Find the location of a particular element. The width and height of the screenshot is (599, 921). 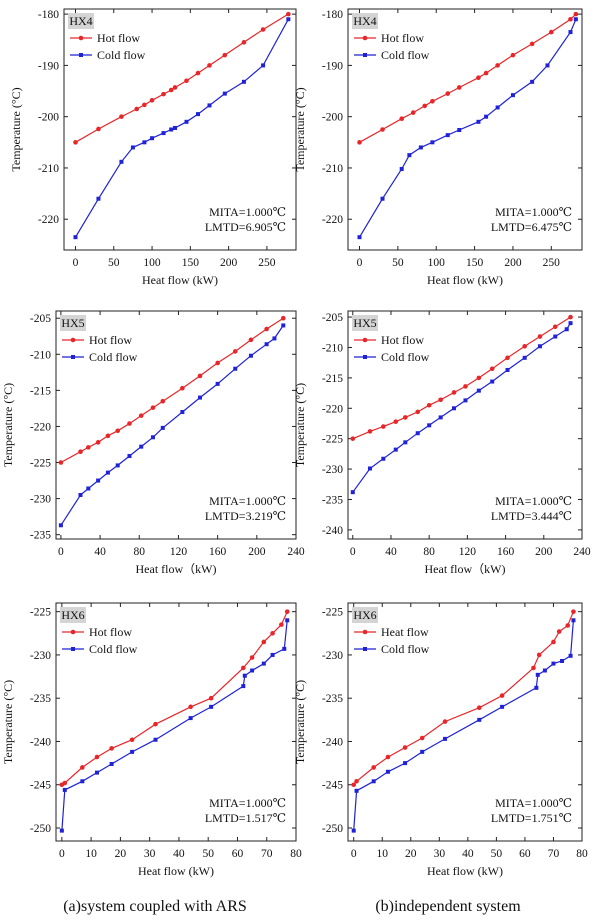

x-tick-label: 120 is located at coordinates (179, 552).